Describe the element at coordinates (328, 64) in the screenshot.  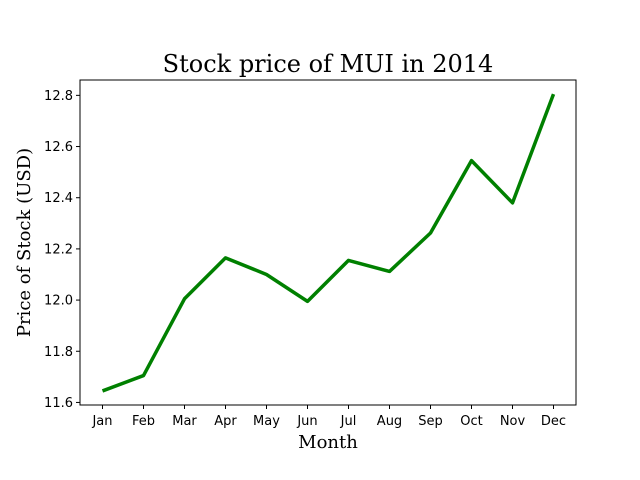
I see `chart-title: Stock price of MUI in 2014` at that location.